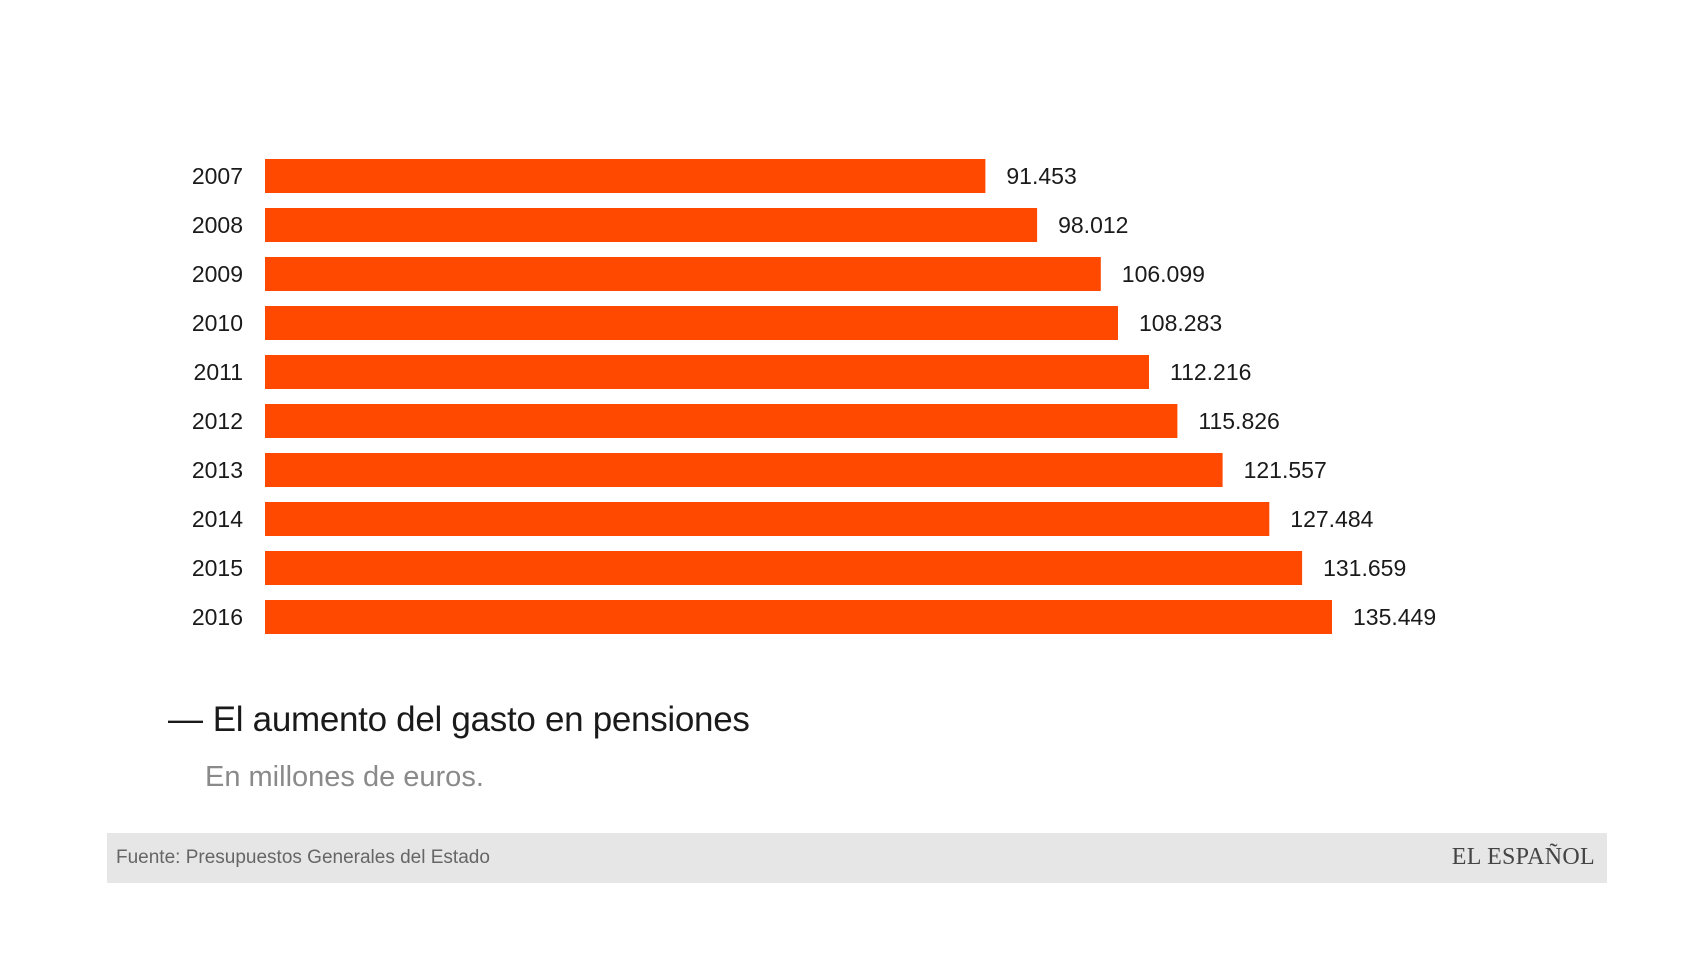 The width and height of the screenshot is (1706, 960). What do you see at coordinates (217, 176) in the screenshot?
I see `year-label-2007: 2007` at bounding box center [217, 176].